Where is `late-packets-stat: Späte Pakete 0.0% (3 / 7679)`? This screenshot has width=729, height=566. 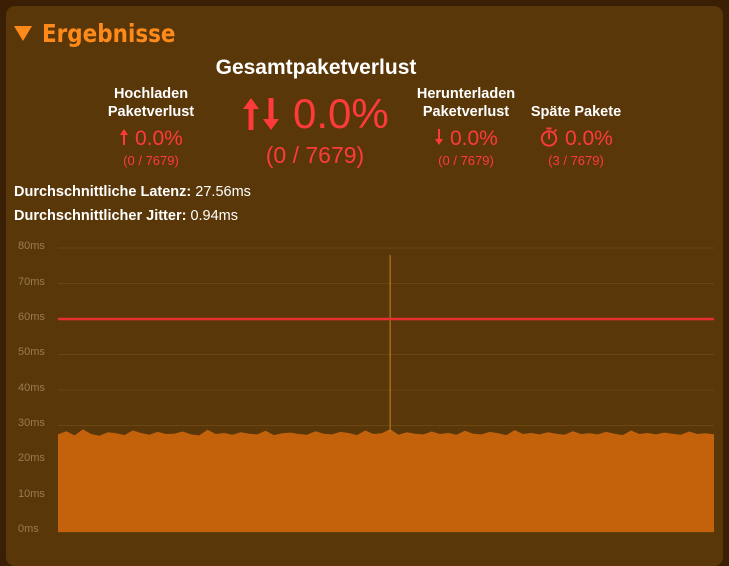
late-packets-stat: Späte Pakete 0.0% (3 / 7679) is located at coordinates (576, 135).